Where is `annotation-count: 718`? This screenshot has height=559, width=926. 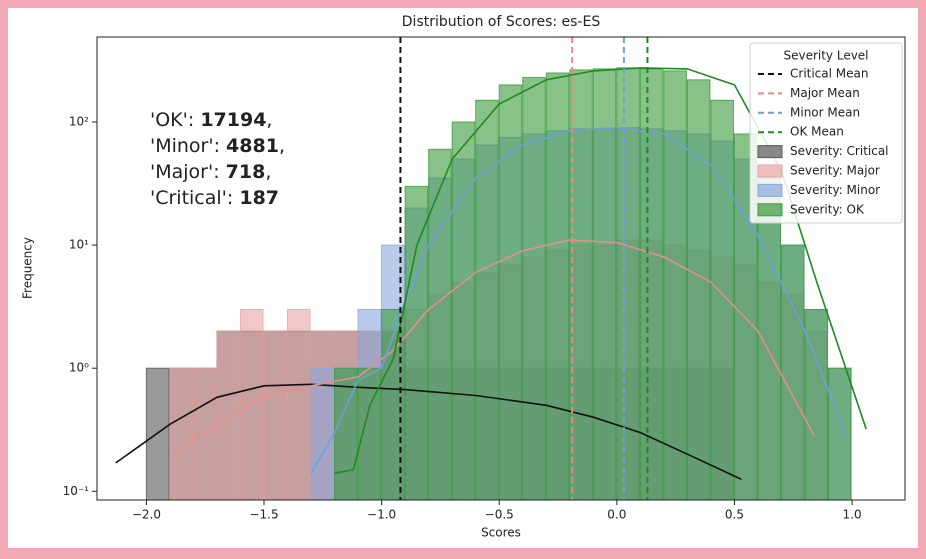 annotation-count: 718 is located at coordinates (246, 172).